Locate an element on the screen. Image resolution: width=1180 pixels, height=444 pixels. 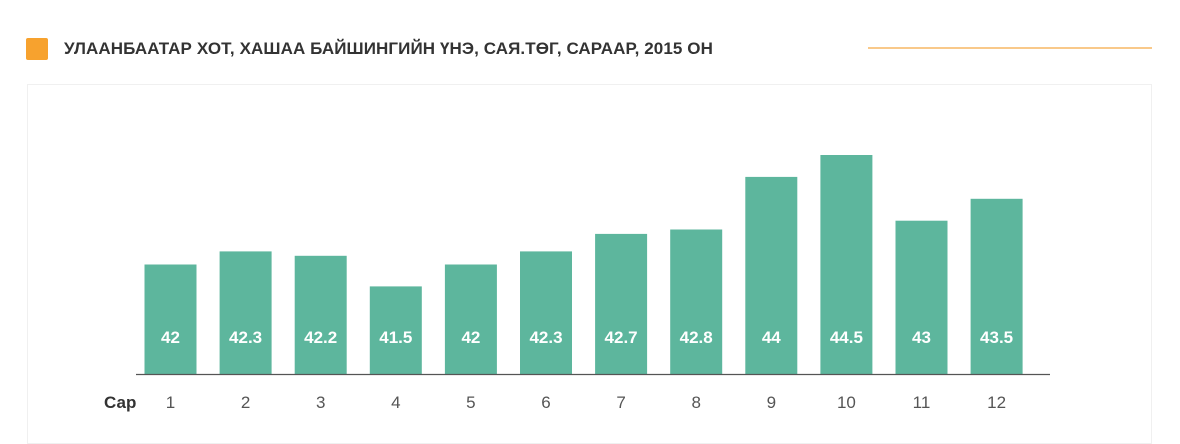
x-tick-label-5: 5 is located at coordinates (470, 402).